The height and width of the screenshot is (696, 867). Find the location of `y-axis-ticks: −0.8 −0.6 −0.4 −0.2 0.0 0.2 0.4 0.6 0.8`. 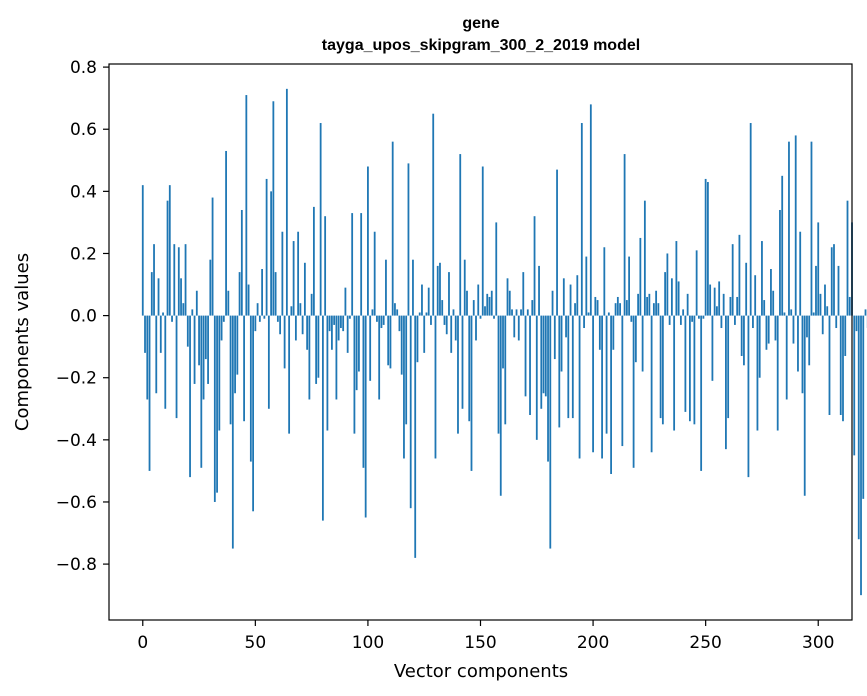

y-axis-ticks: −0.8 −0.6 −0.4 −0.2 0.0 0.2 0.4 0.6 0.8 is located at coordinates (82, 316).